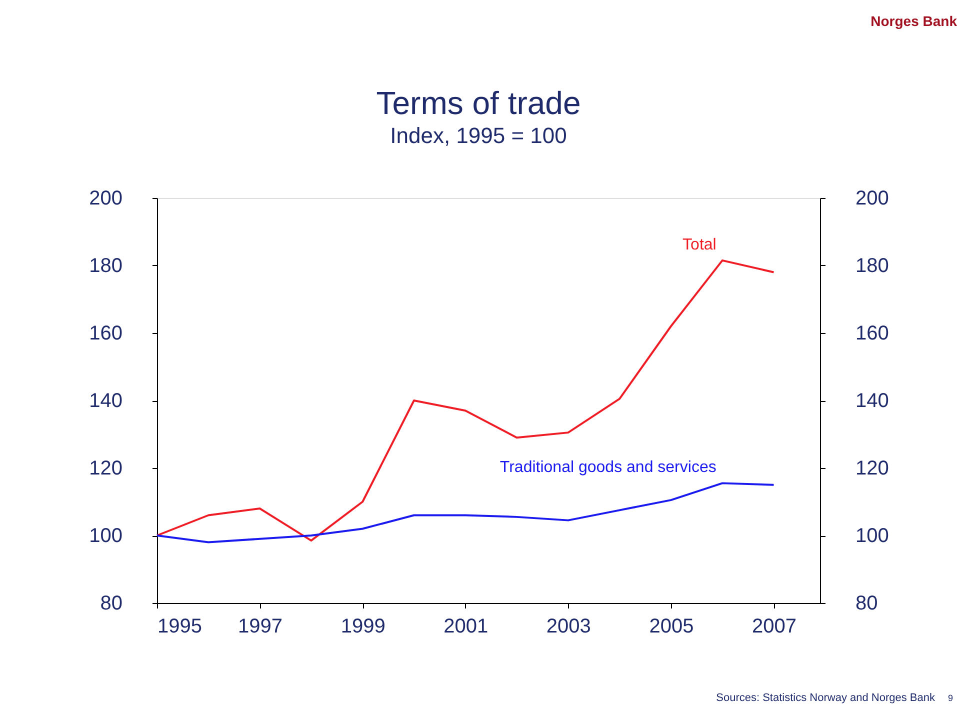 Image resolution: width=957 pixels, height=726 pixels. Describe the element at coordinates (699, 245) in the screenshot. I see `series-label: Total` at that location.